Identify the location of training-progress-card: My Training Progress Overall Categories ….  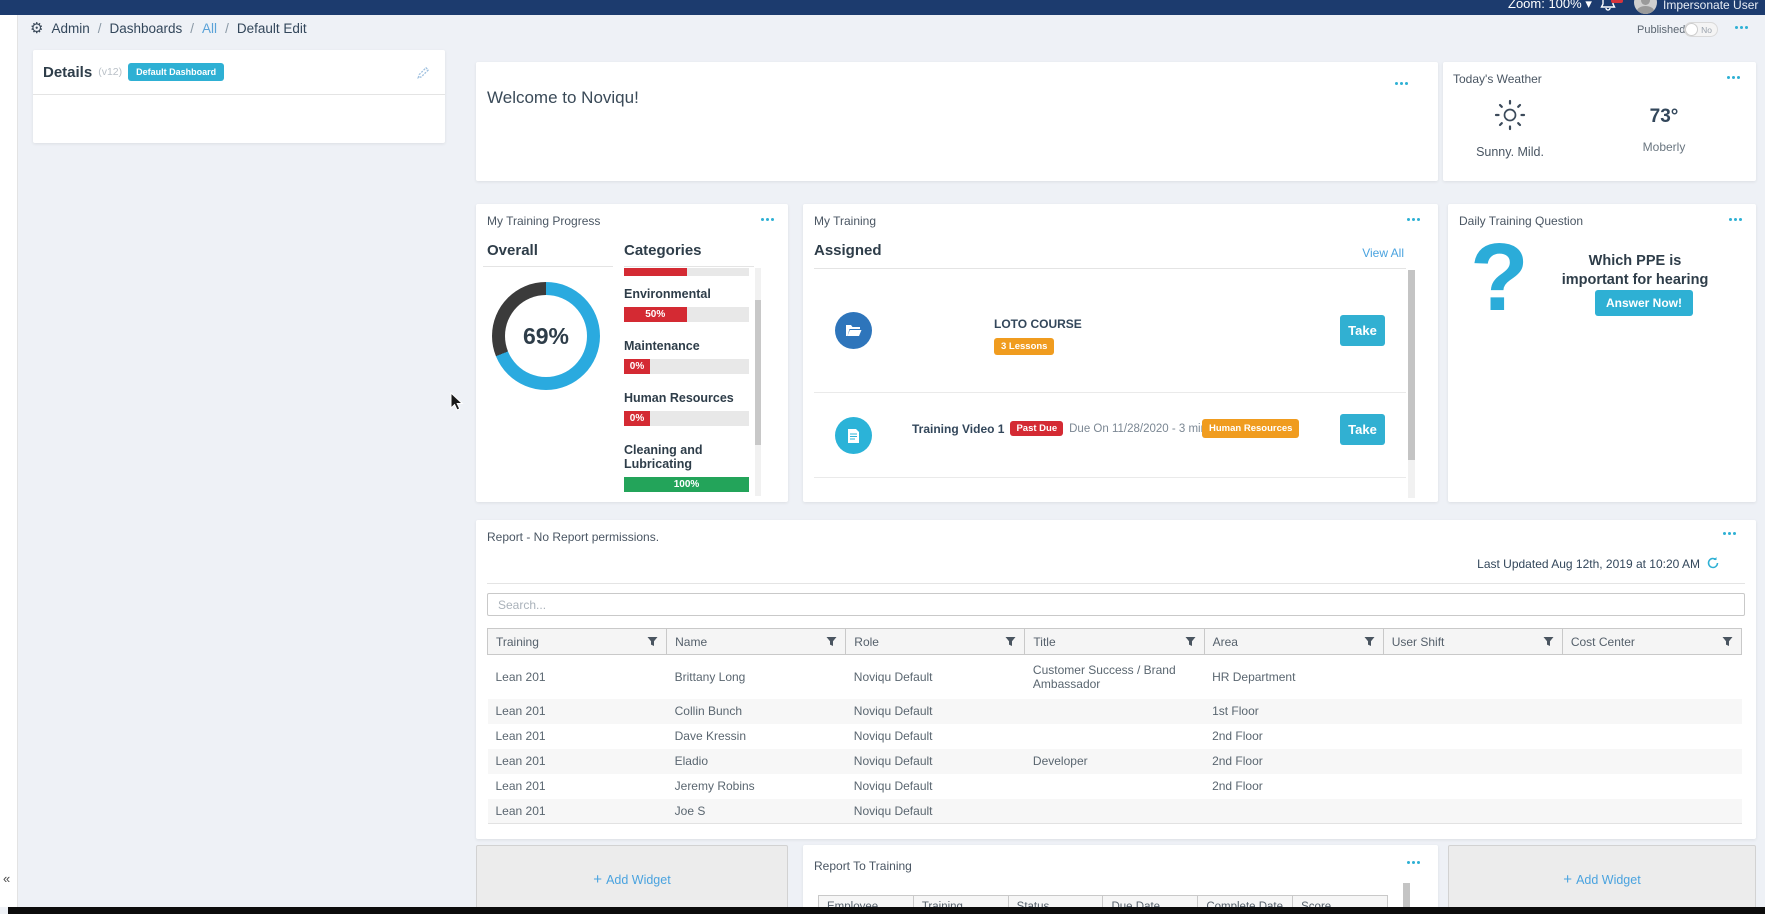
(632, 353).